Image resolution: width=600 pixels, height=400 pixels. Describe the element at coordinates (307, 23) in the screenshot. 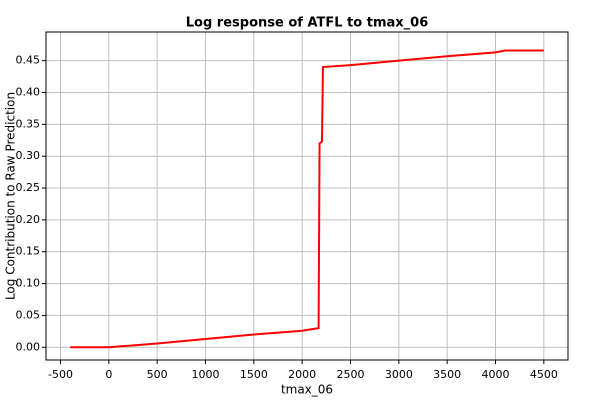

I see `chart-title: Log response of ATFL to tmax_06` at that location.